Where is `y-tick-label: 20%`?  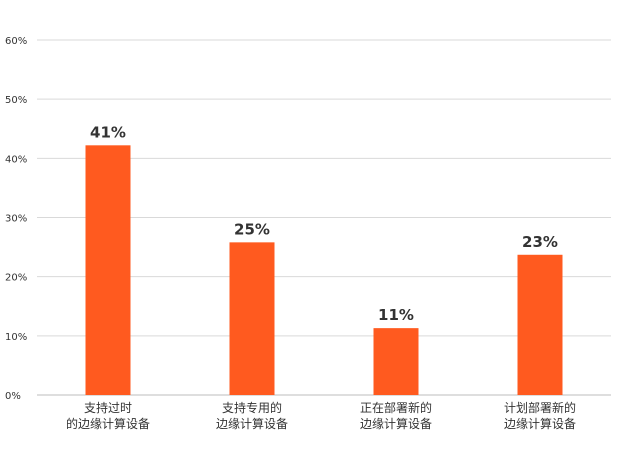
y-tick-label: 20% is located at coordinates (16, 278).